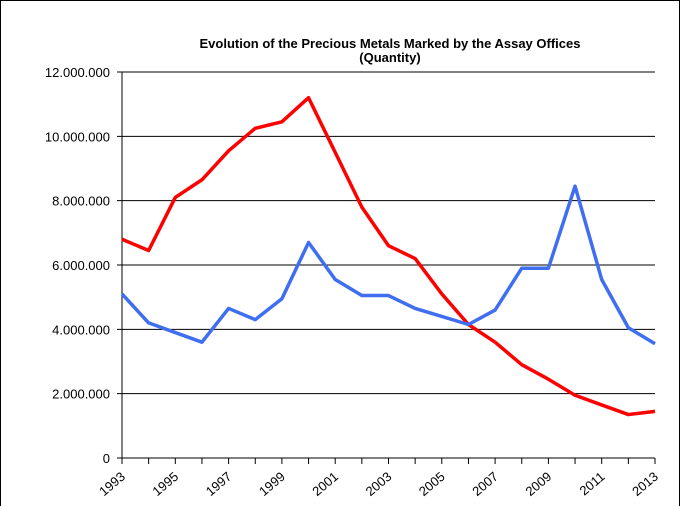 The image size is (680, 506). What do you see at coordinates (77, 72) in the screenshot?
I see `y-tick-label: 12.000.000` at bounding box center [77, 72].